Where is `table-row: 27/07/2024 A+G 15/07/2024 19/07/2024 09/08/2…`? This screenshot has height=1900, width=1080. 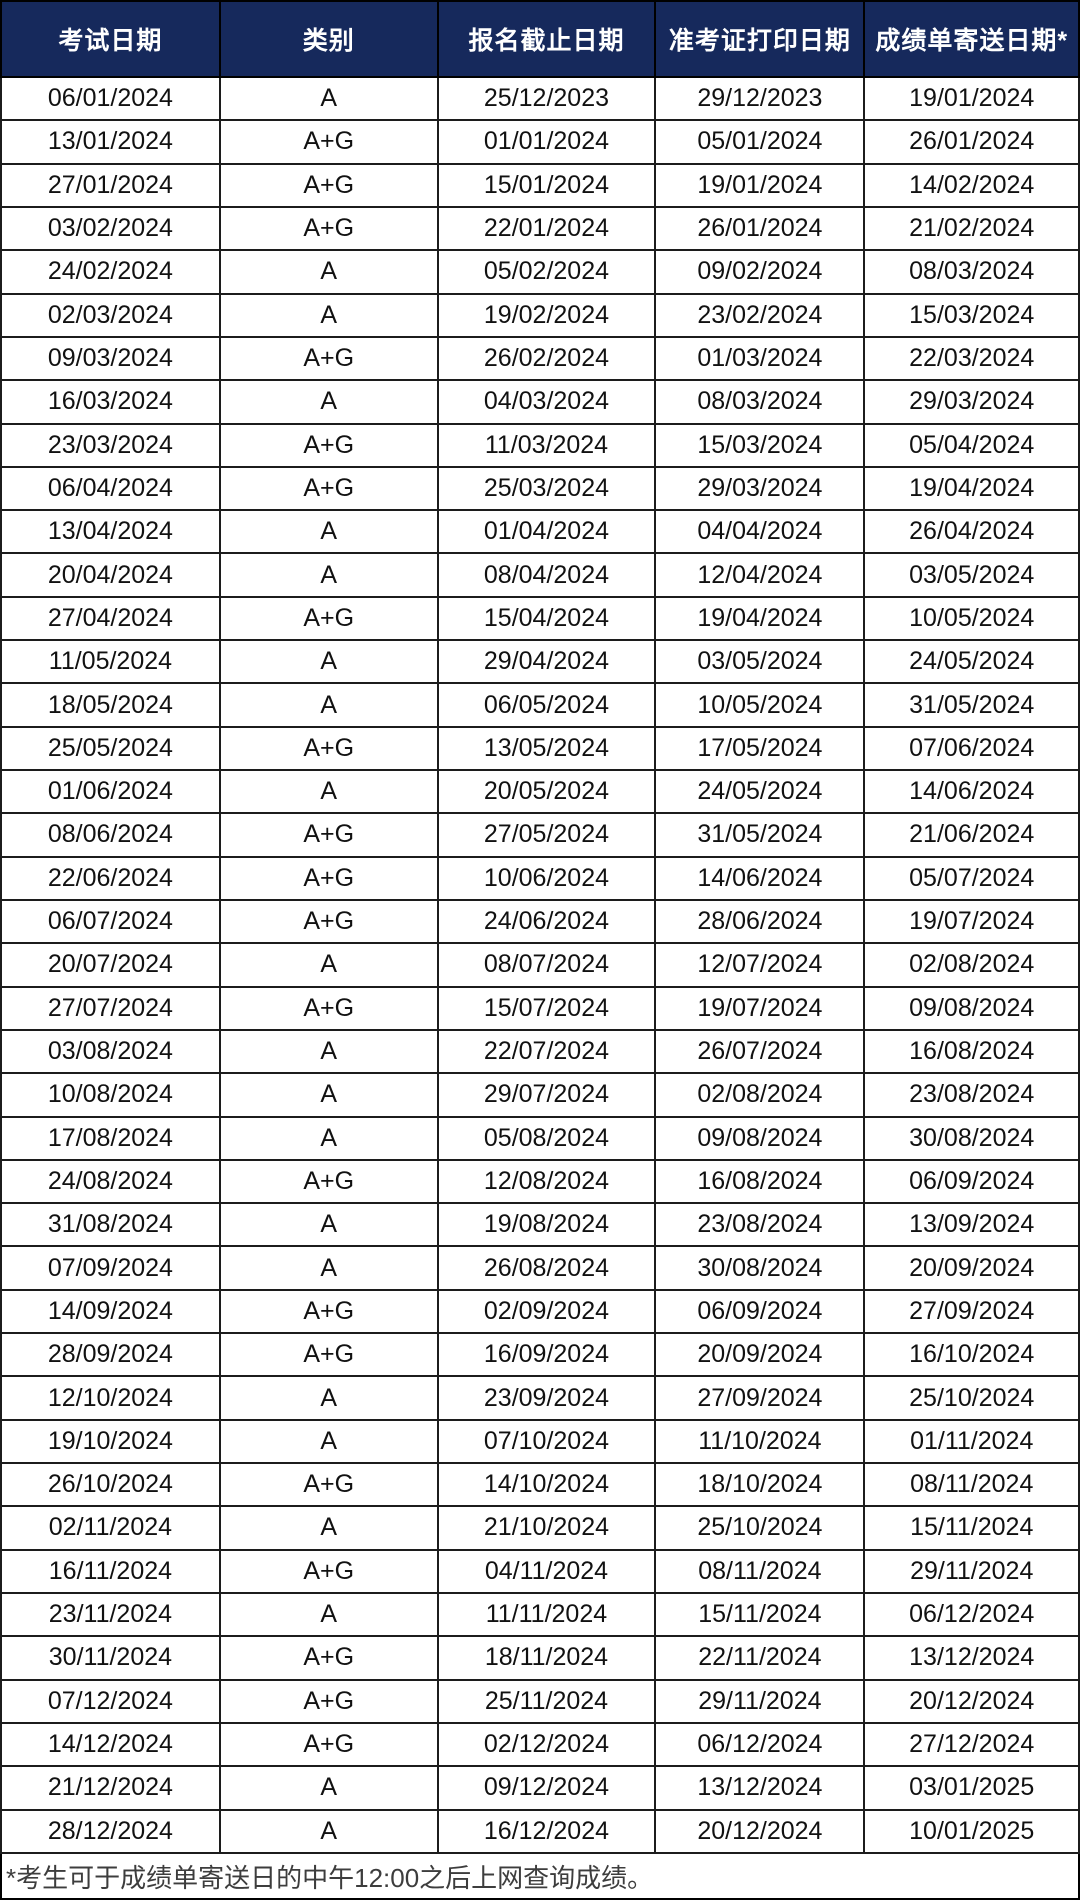 table-row: 27/07/2024 A+G 15/07/2024 19/07/2024 09/08/2… is located at coordinates (540, 1008).